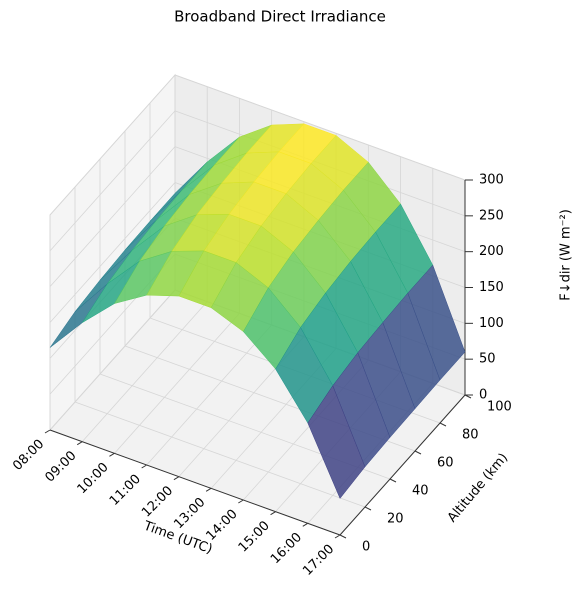  I want to click on y-tick-label: 40, so click(420, 491).